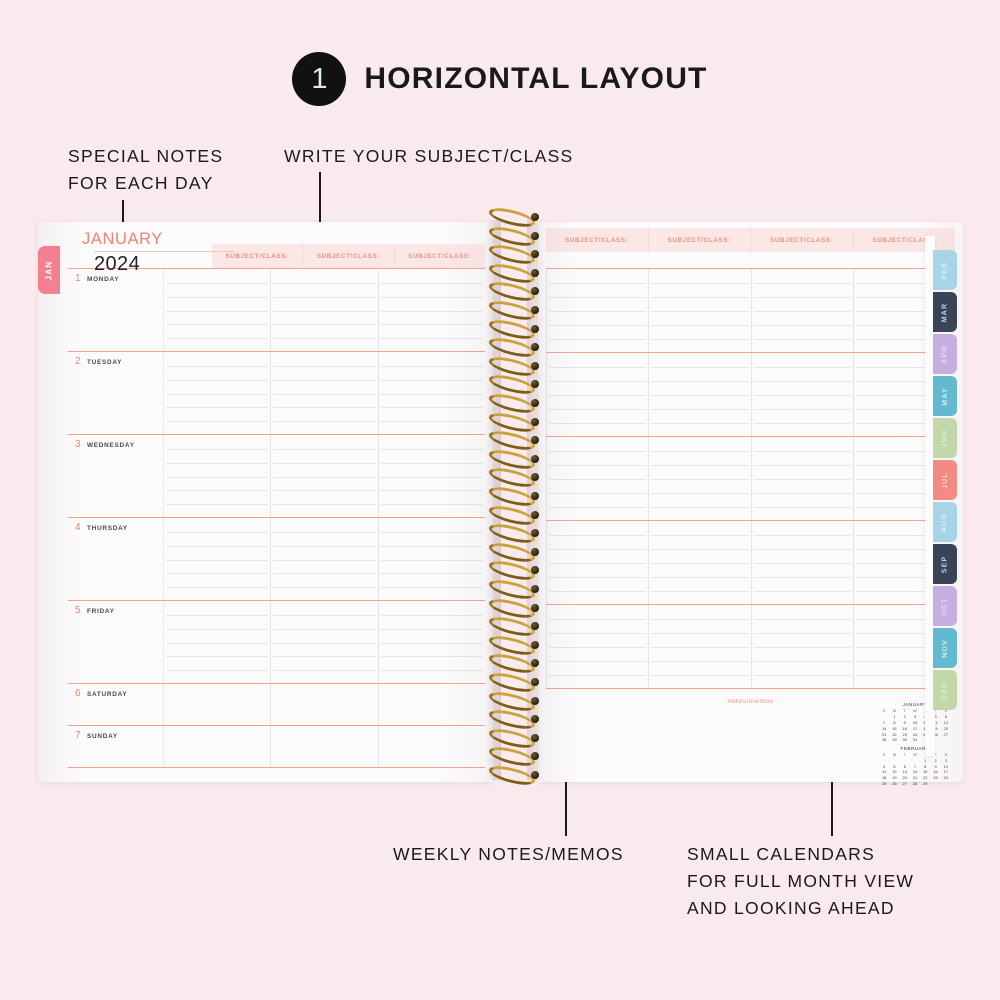  Describe the element at coordinates (884, 778) in the screenshot. I see `calendar-day-cell: 18` at that location.